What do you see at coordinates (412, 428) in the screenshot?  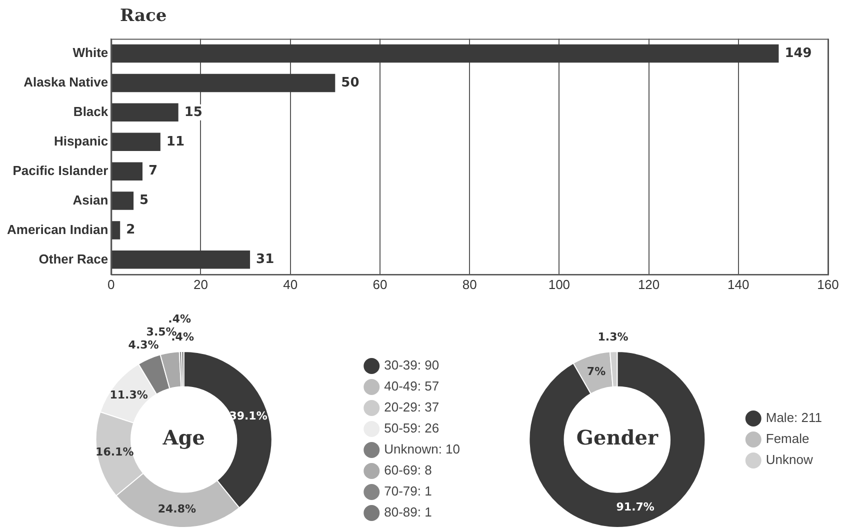 I see `legend-label: 50-59: 26` at bounding box center [412, 428].